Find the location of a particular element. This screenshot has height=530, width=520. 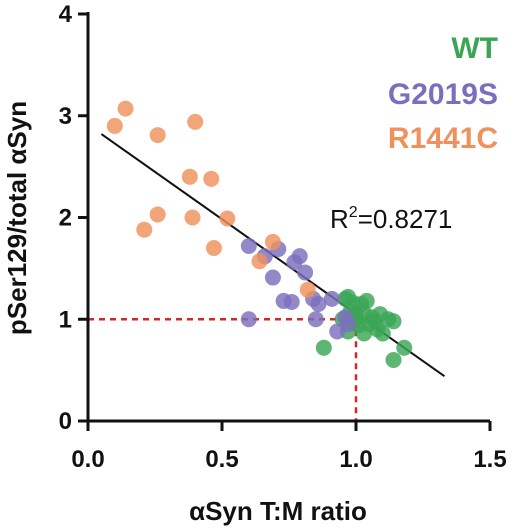

r-squared-exponent: 2 is located at coordinates (353, 212).